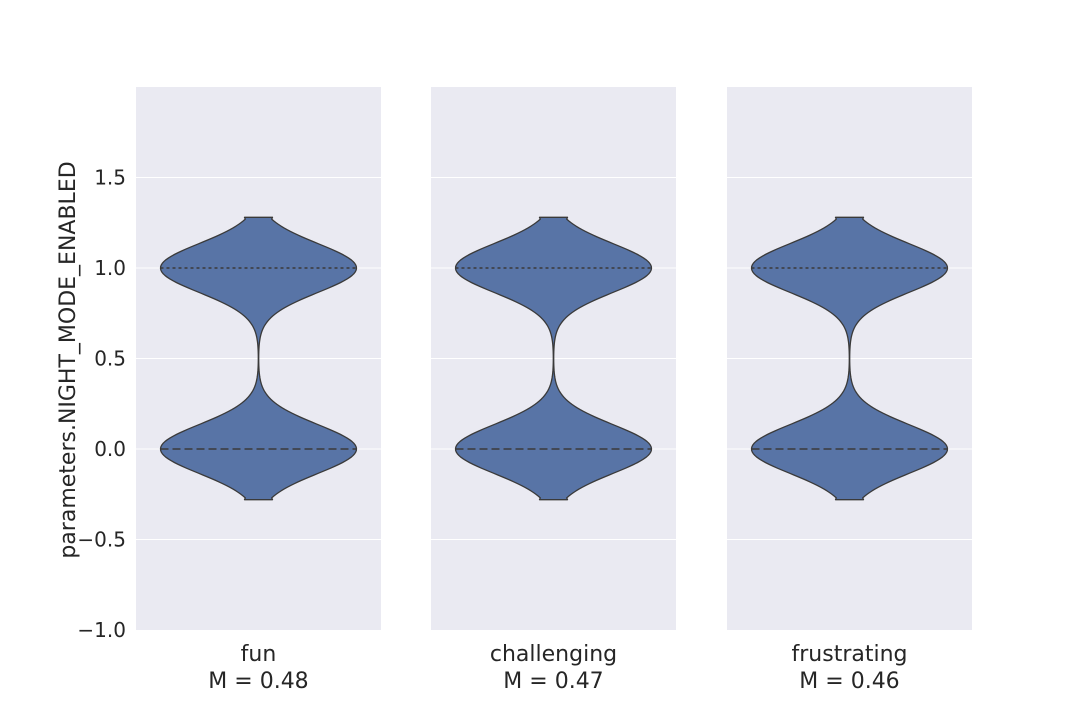 Image resolution: width=1080 pixels, height=720 pixels. I want to click on y-axis-label: parameters.NIGHT_MODE_ENABLED, so click(68, 359).